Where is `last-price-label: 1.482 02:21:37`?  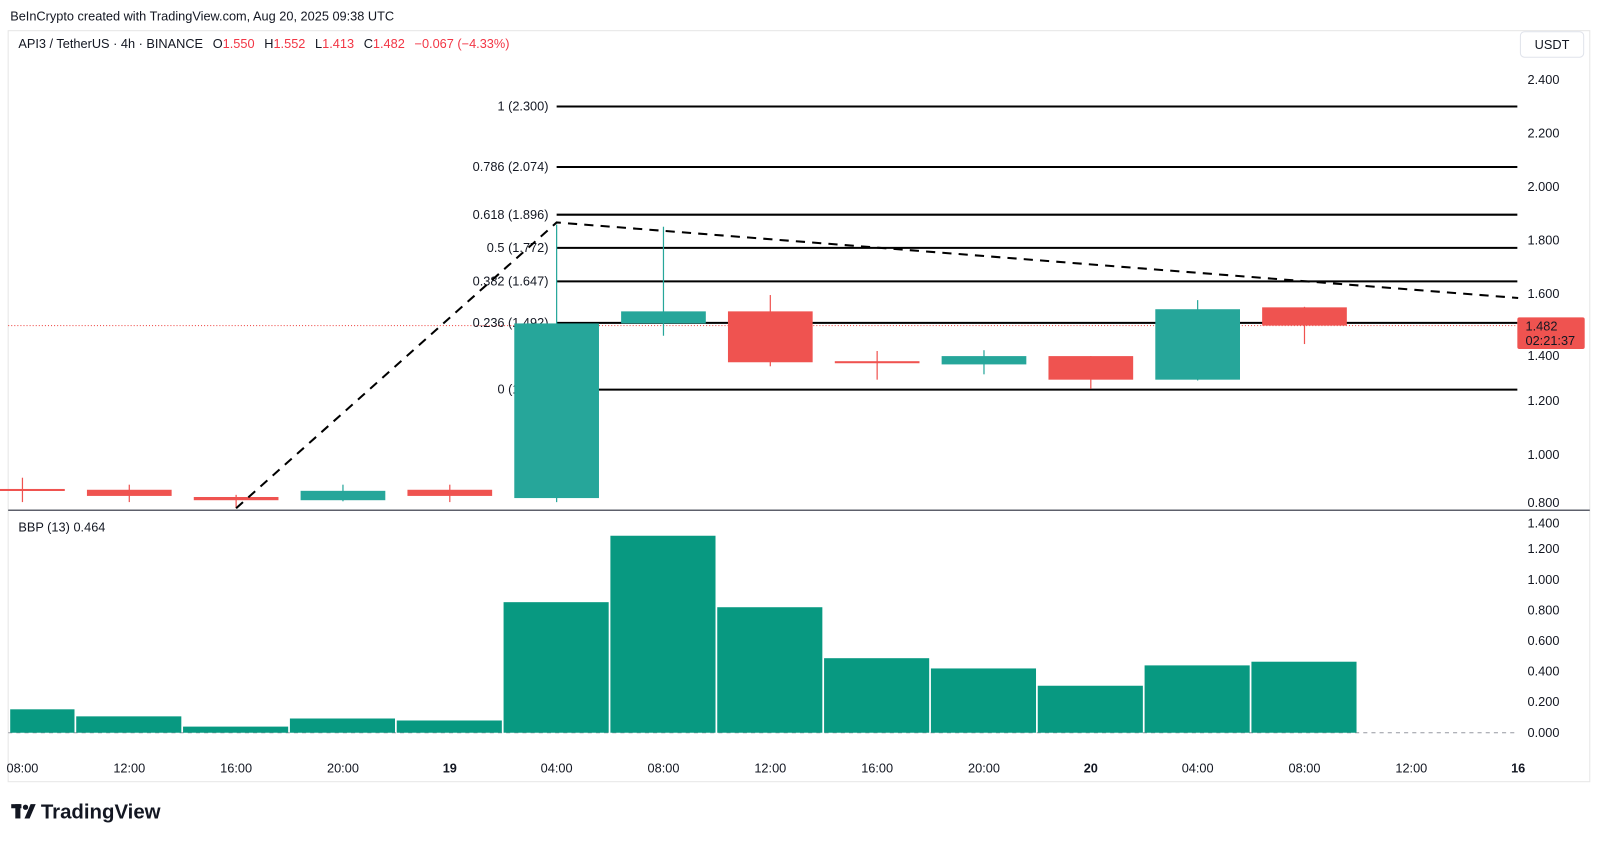 last-price-label: 1.482 02:21:37 is located at coordinates (1551, 333).